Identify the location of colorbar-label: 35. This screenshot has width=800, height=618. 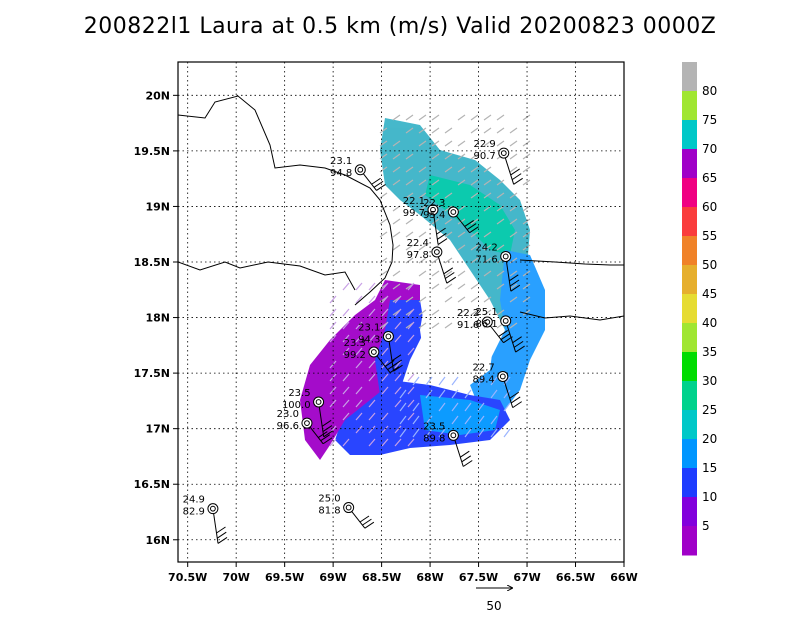
(709, 352).